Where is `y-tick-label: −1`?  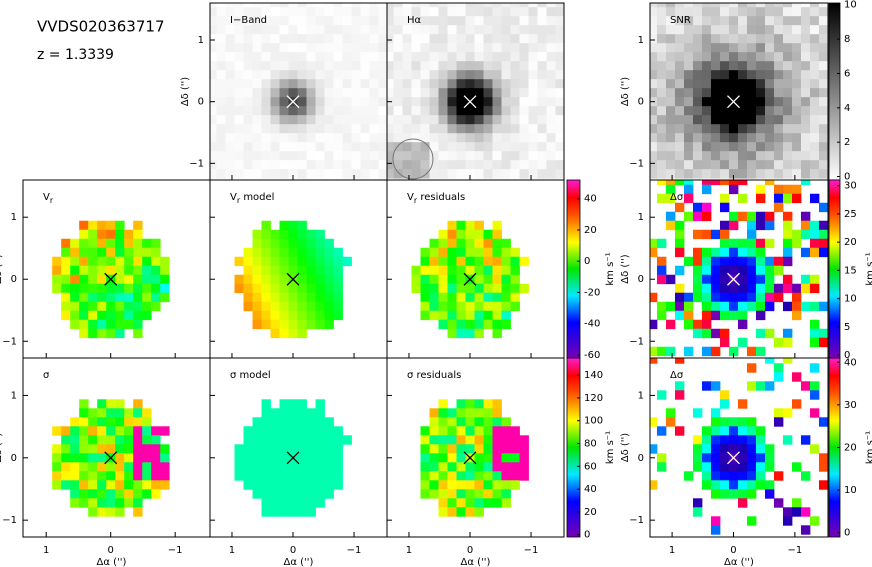 y-tick-label: −1 is located at coordinates (636, 163).